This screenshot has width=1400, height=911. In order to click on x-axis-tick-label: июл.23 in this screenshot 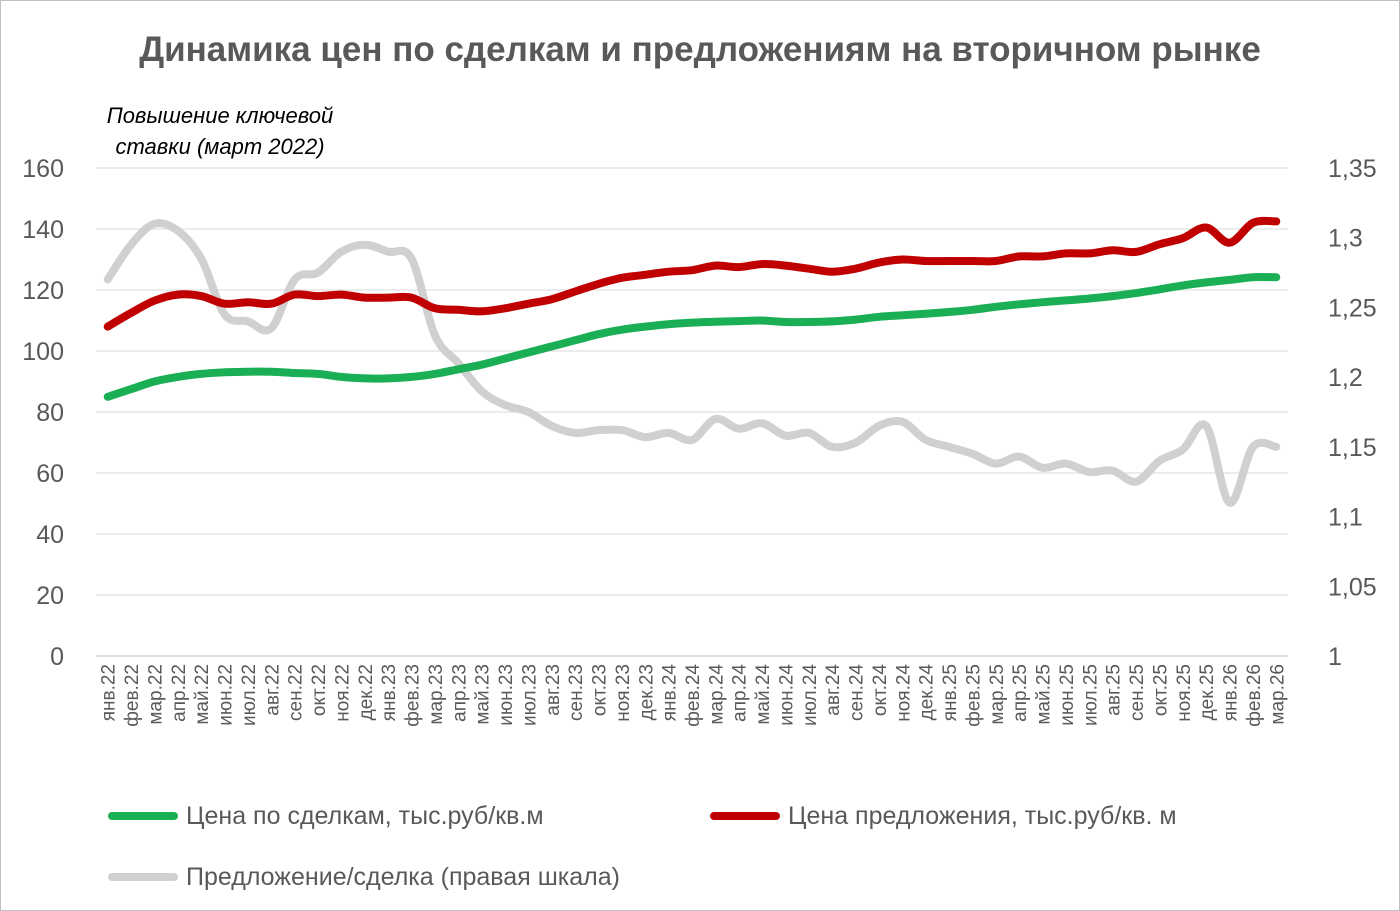, I will do `click(529, 695)`.